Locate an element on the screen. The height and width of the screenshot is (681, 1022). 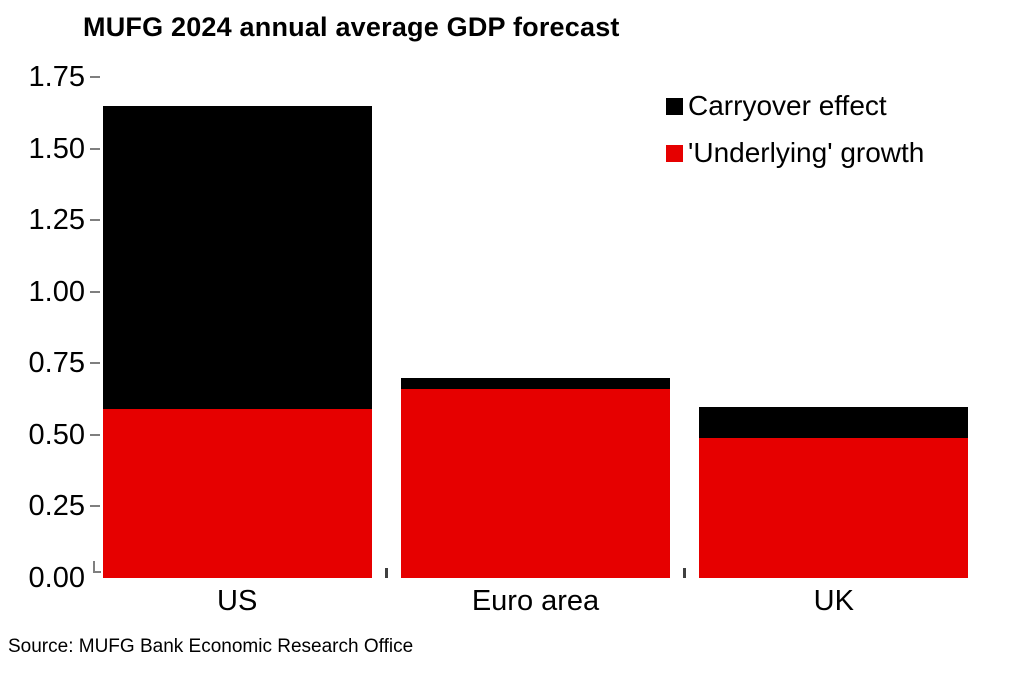
x-axis-category-label: UK is located at coordinates (833, 601).